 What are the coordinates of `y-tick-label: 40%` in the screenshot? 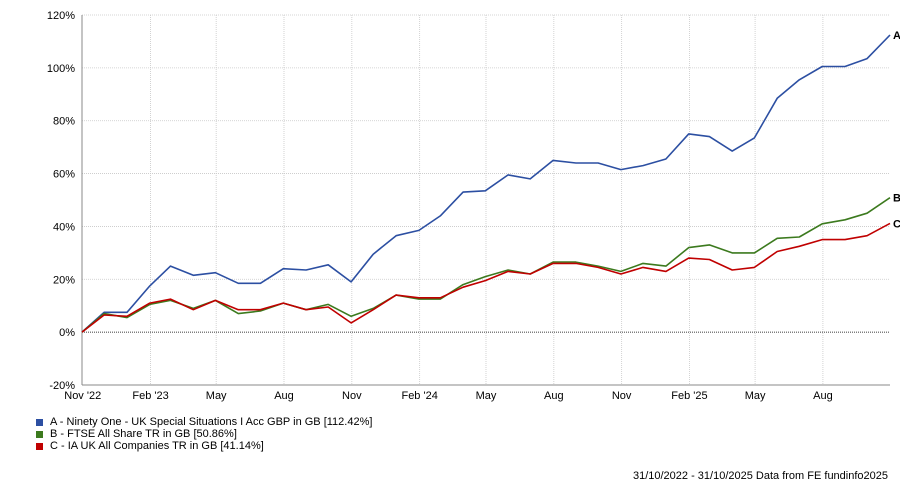 It's located at (64, 227).